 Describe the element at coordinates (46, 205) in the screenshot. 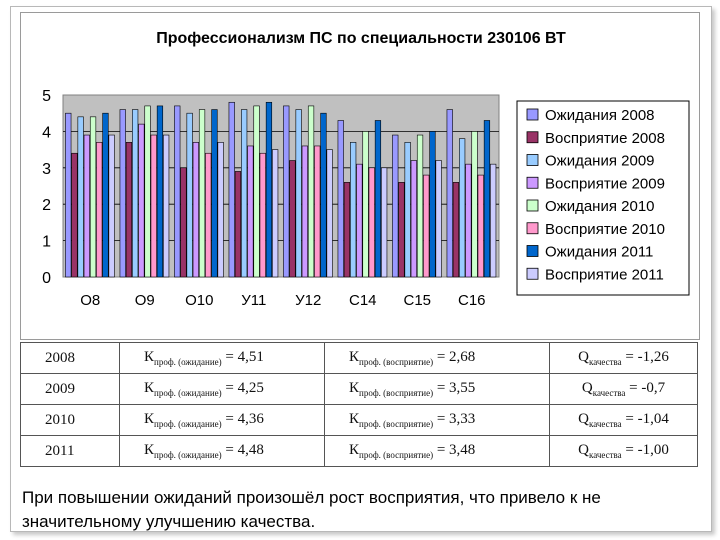

I see `y-tick-label: 2` at that location.